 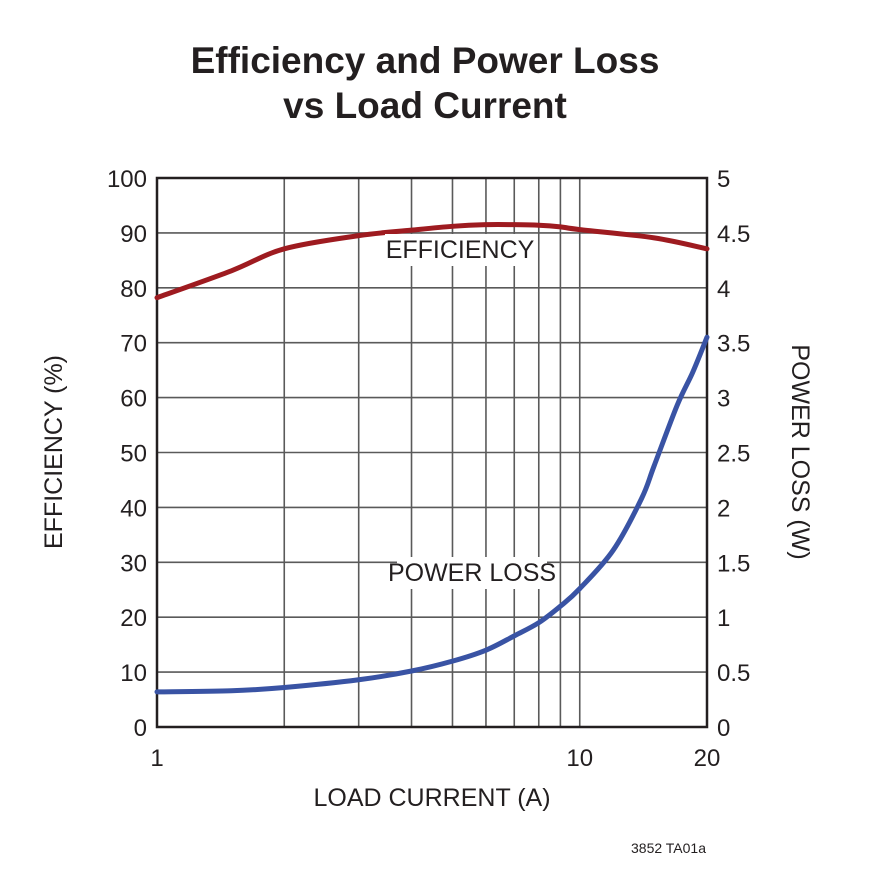 I want to click on y2-tick-label: 0, so click(x=723, y=728).